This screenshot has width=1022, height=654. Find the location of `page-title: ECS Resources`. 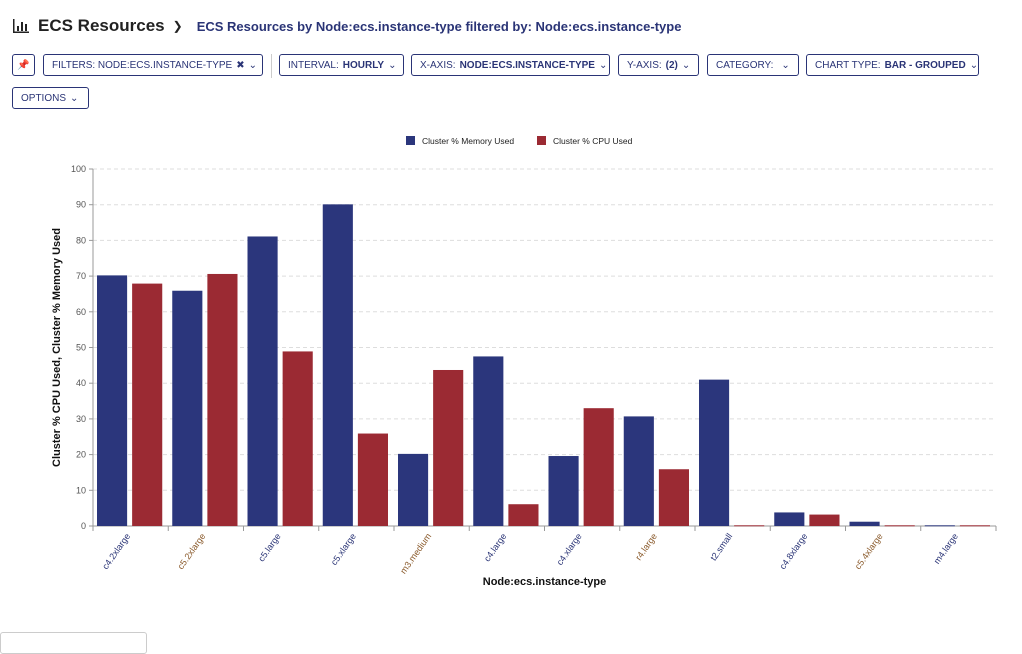

page-title: ECS Resources is located at coordinates (101, 25).